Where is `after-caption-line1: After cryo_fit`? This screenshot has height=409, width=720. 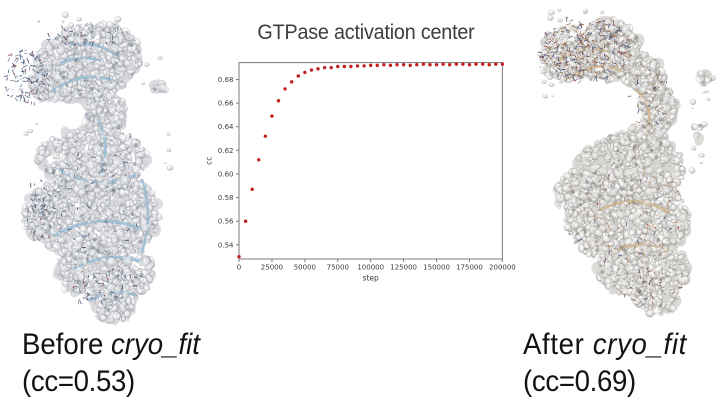
after-caption-line1: After cryo_fit is located at coordinates (605, 344).